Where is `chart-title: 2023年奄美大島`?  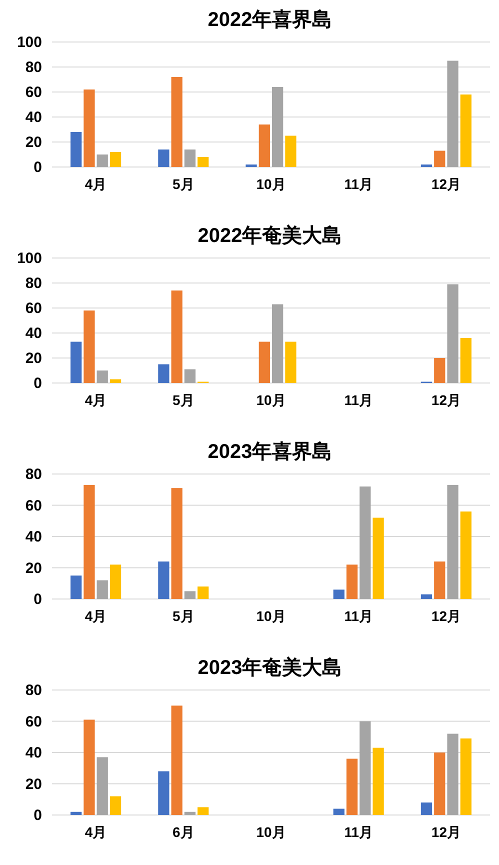 chart-title: 2023年奄美大島 is located at coordinates (270, 667).